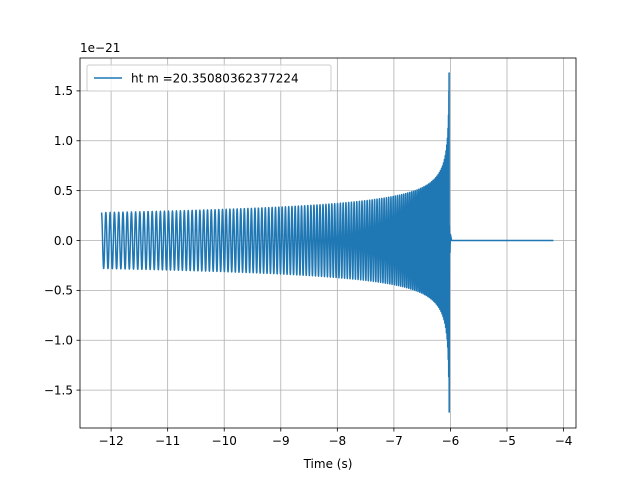 Image resolution: width=640 pixels, height=480 pixels. I want to click on y-tick-label: −0.5, so click(58, 291).